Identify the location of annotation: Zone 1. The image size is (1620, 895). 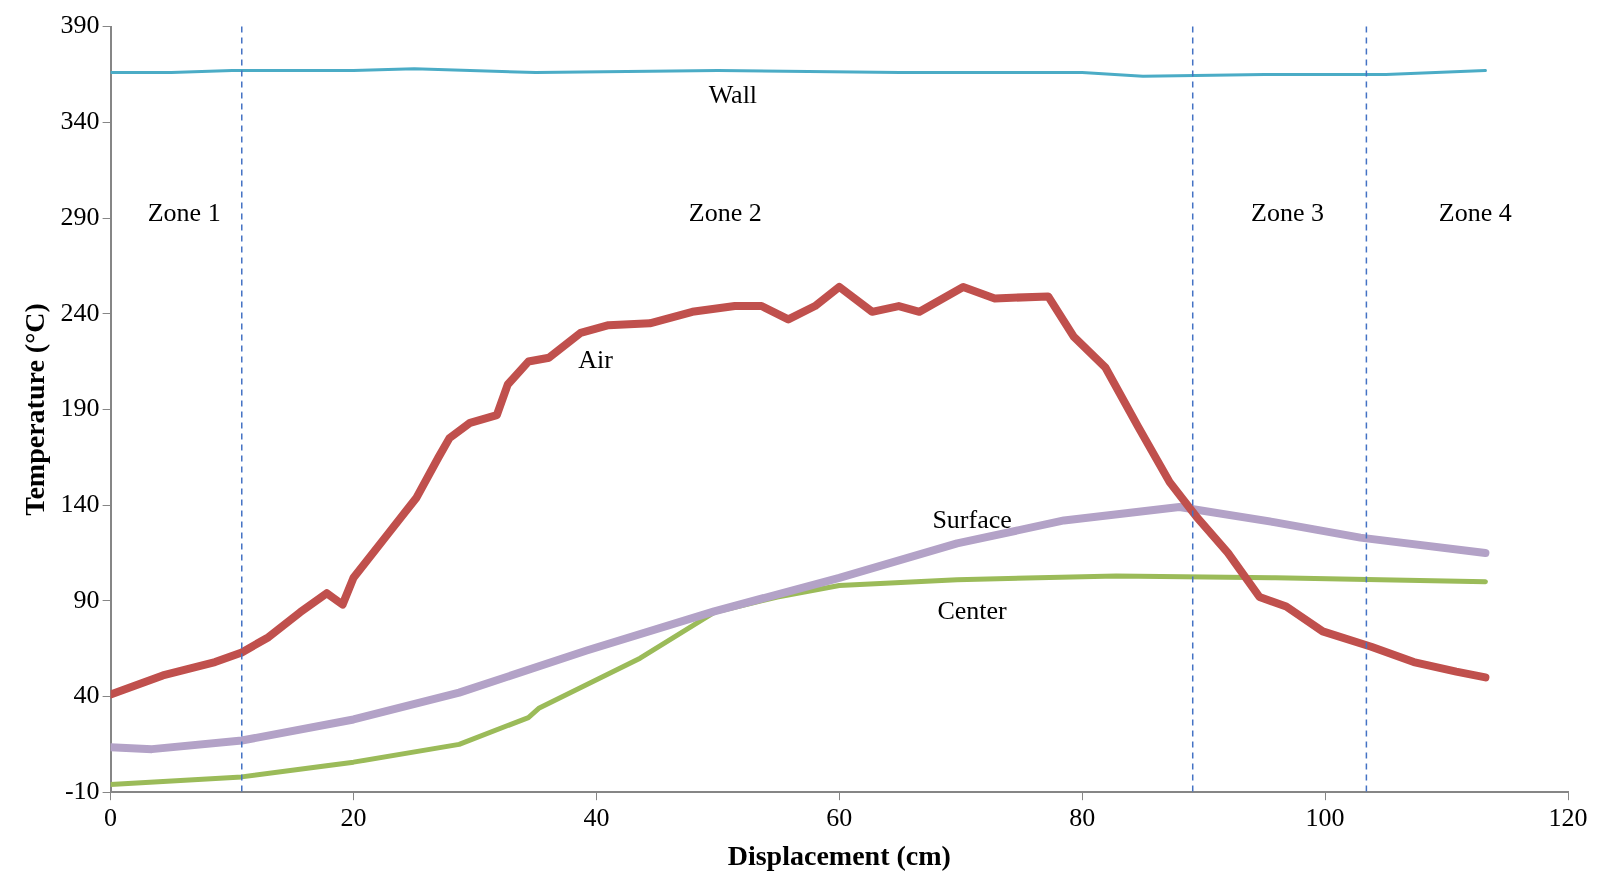
(184, 212).